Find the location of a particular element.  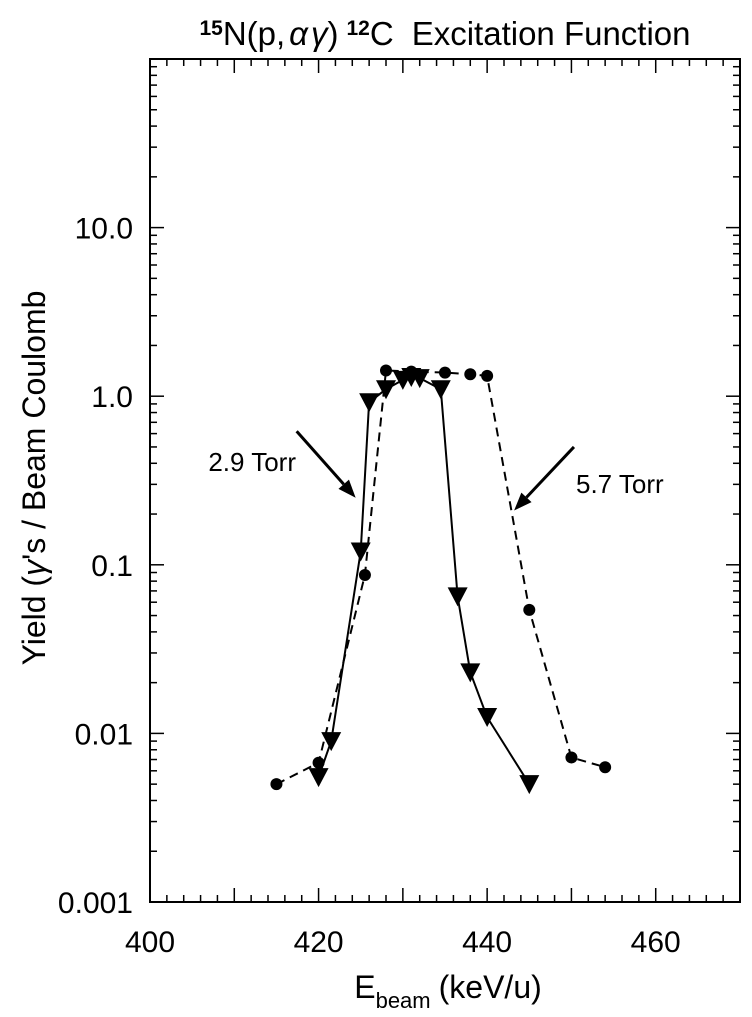

annotation-label: 2.9 Torr is located at coordinates (252, 462).